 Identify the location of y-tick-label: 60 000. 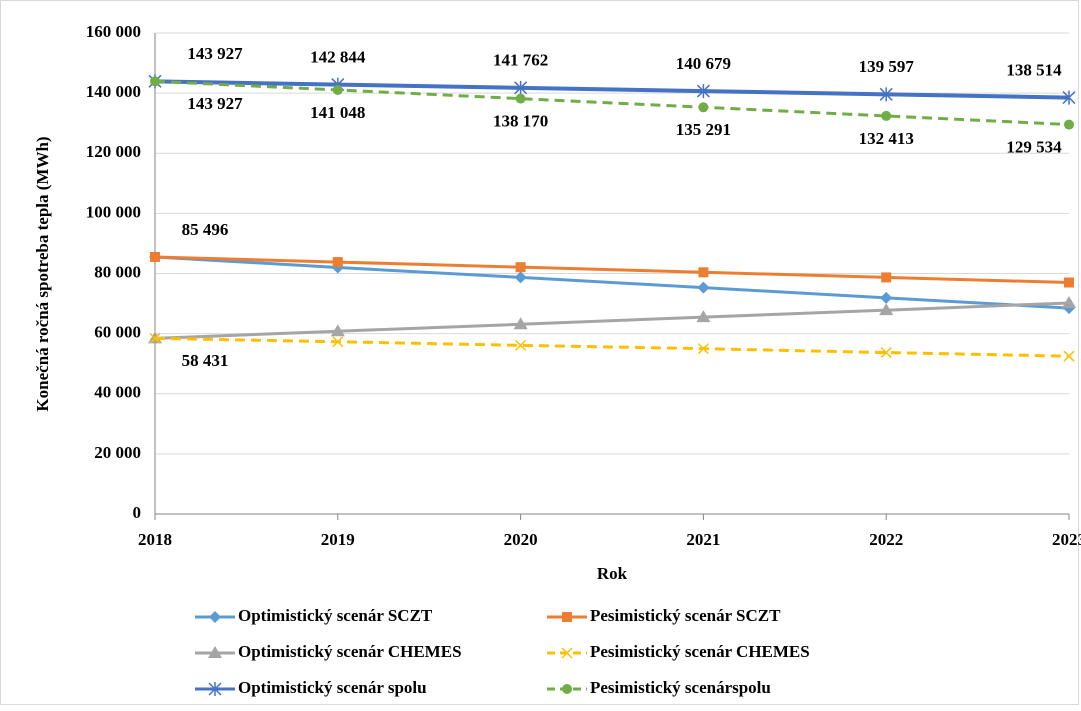
(117, 332).